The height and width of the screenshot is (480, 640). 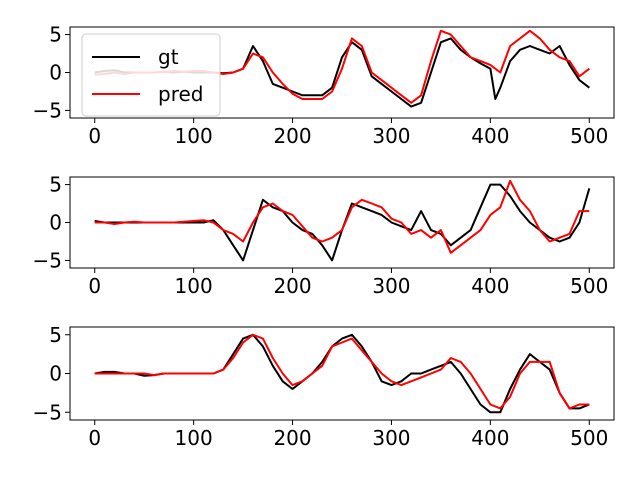 I want to click on legend-box, so click(x=151, y=75).